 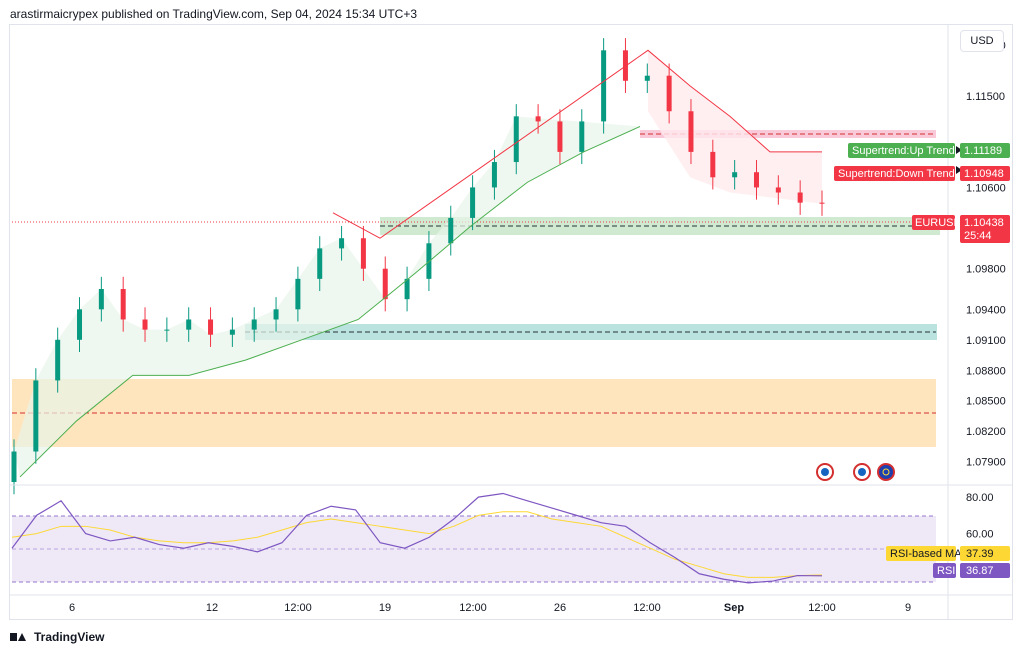 What do you see at coordinates (986, 371) in the screenshot?
I see `price-tick-label: 1.08800` at bounding box center [986, 371].